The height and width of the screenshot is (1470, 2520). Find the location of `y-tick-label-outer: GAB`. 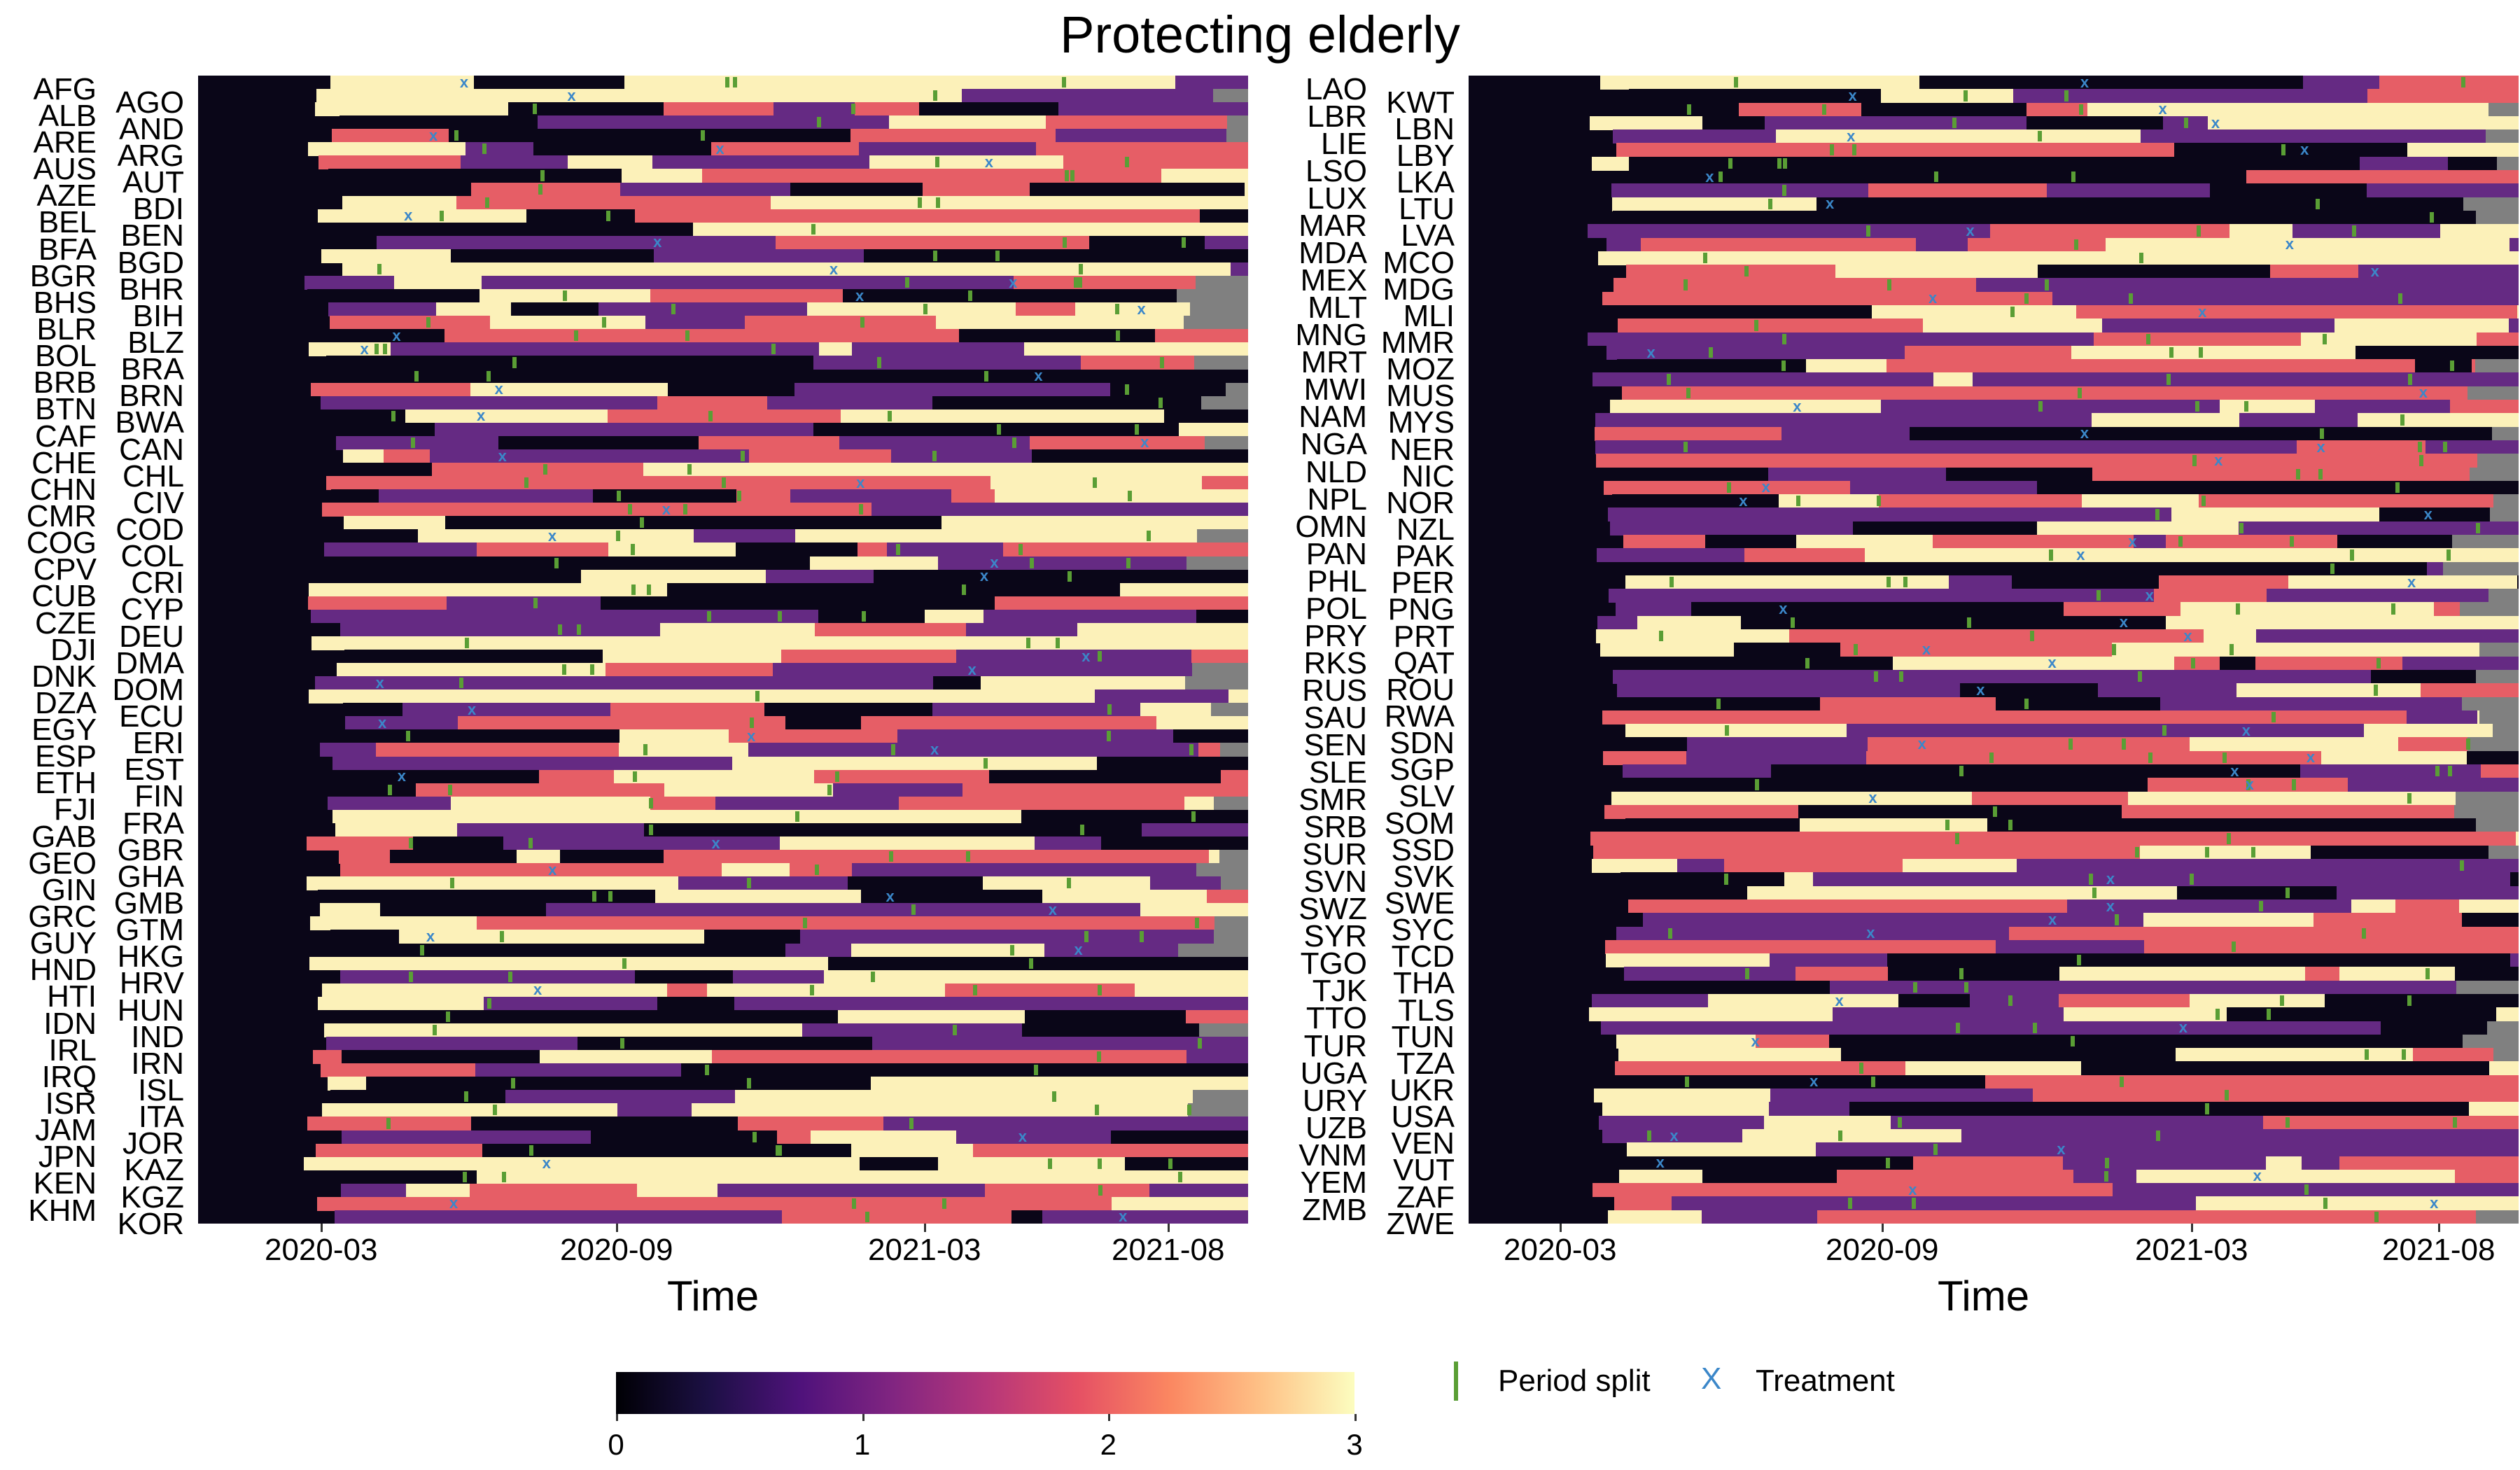

y-tick-label-outer: GAB is located at coordinates (64, 836).